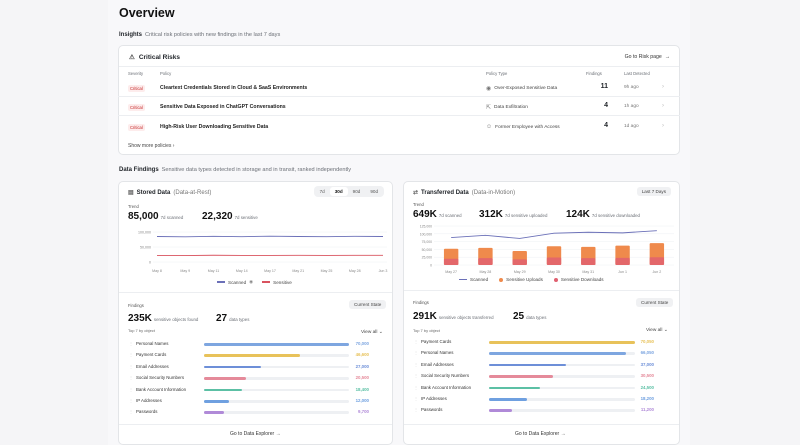  I want to click on stored-legend: Scanned ◉ Sensitive, so click(254, 282).